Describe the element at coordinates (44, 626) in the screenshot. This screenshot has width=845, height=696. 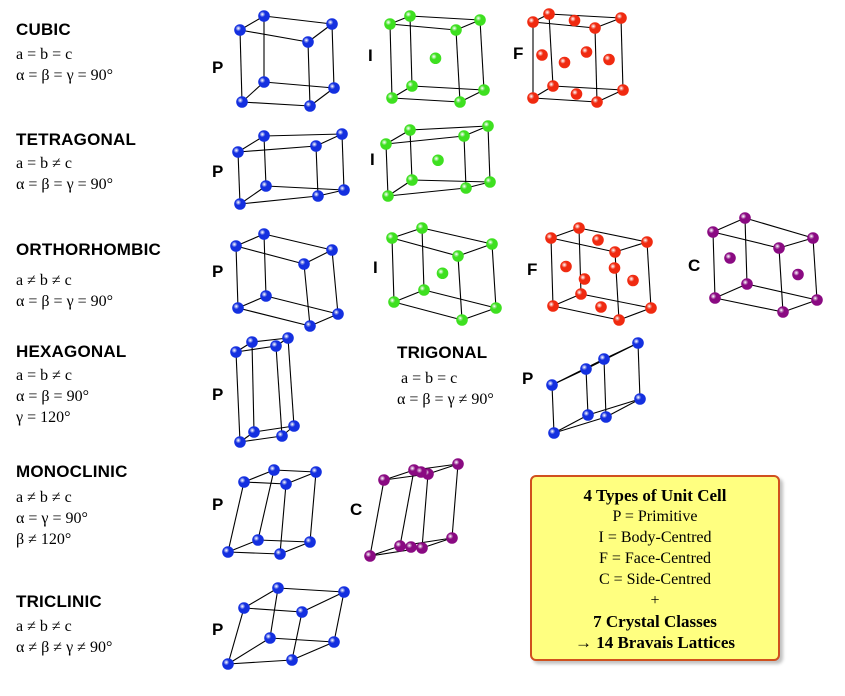
I see `lattice-parameter: a ≠ b ≠ c` at that location.